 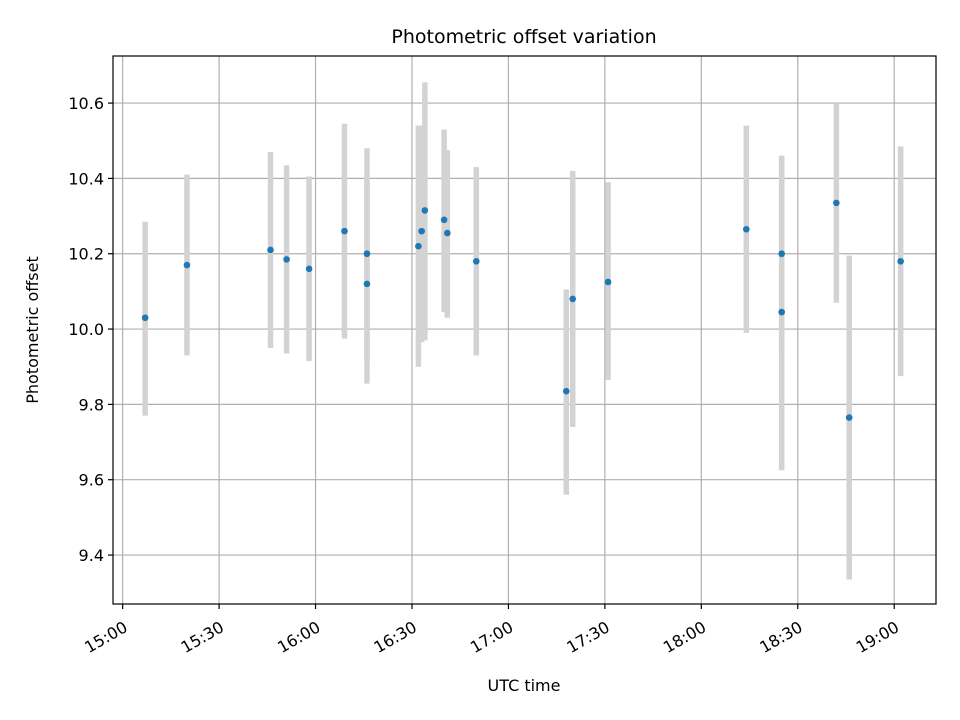 I want to click on y-tick-label: 9.8, so click(x=91, y=404).